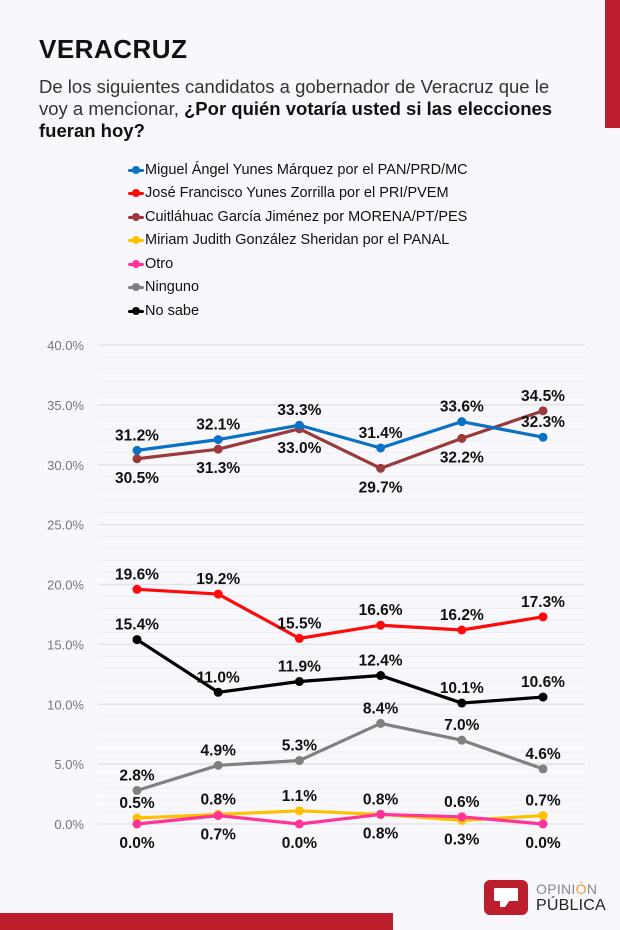  I want to click on data-label: 17.3%, so click(543, 602).